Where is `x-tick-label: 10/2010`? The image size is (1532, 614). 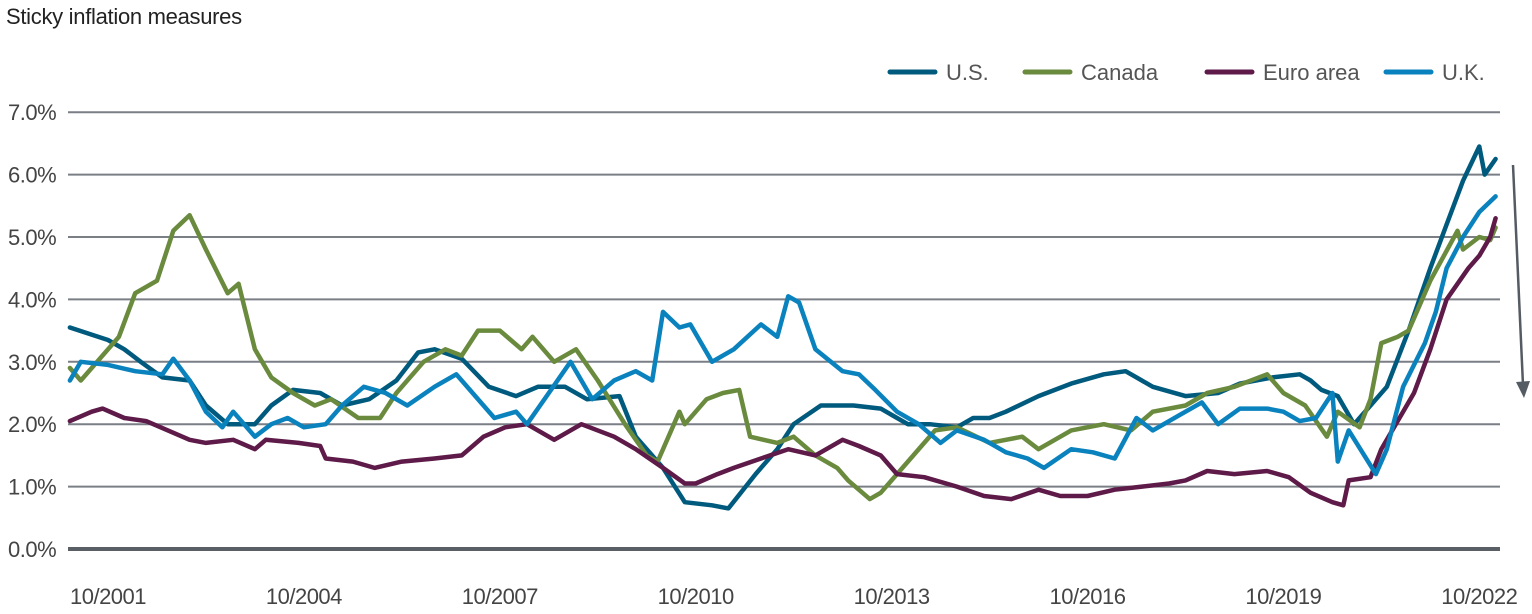
x-tick-label: 10/2010 is located at coordinates (696, 596).